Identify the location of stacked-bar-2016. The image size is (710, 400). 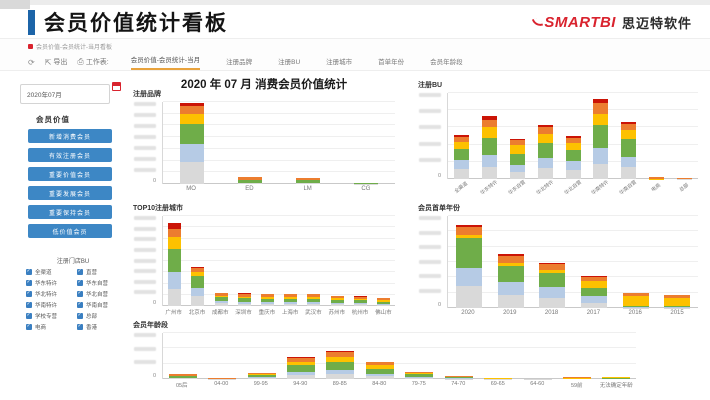
(635, 262).